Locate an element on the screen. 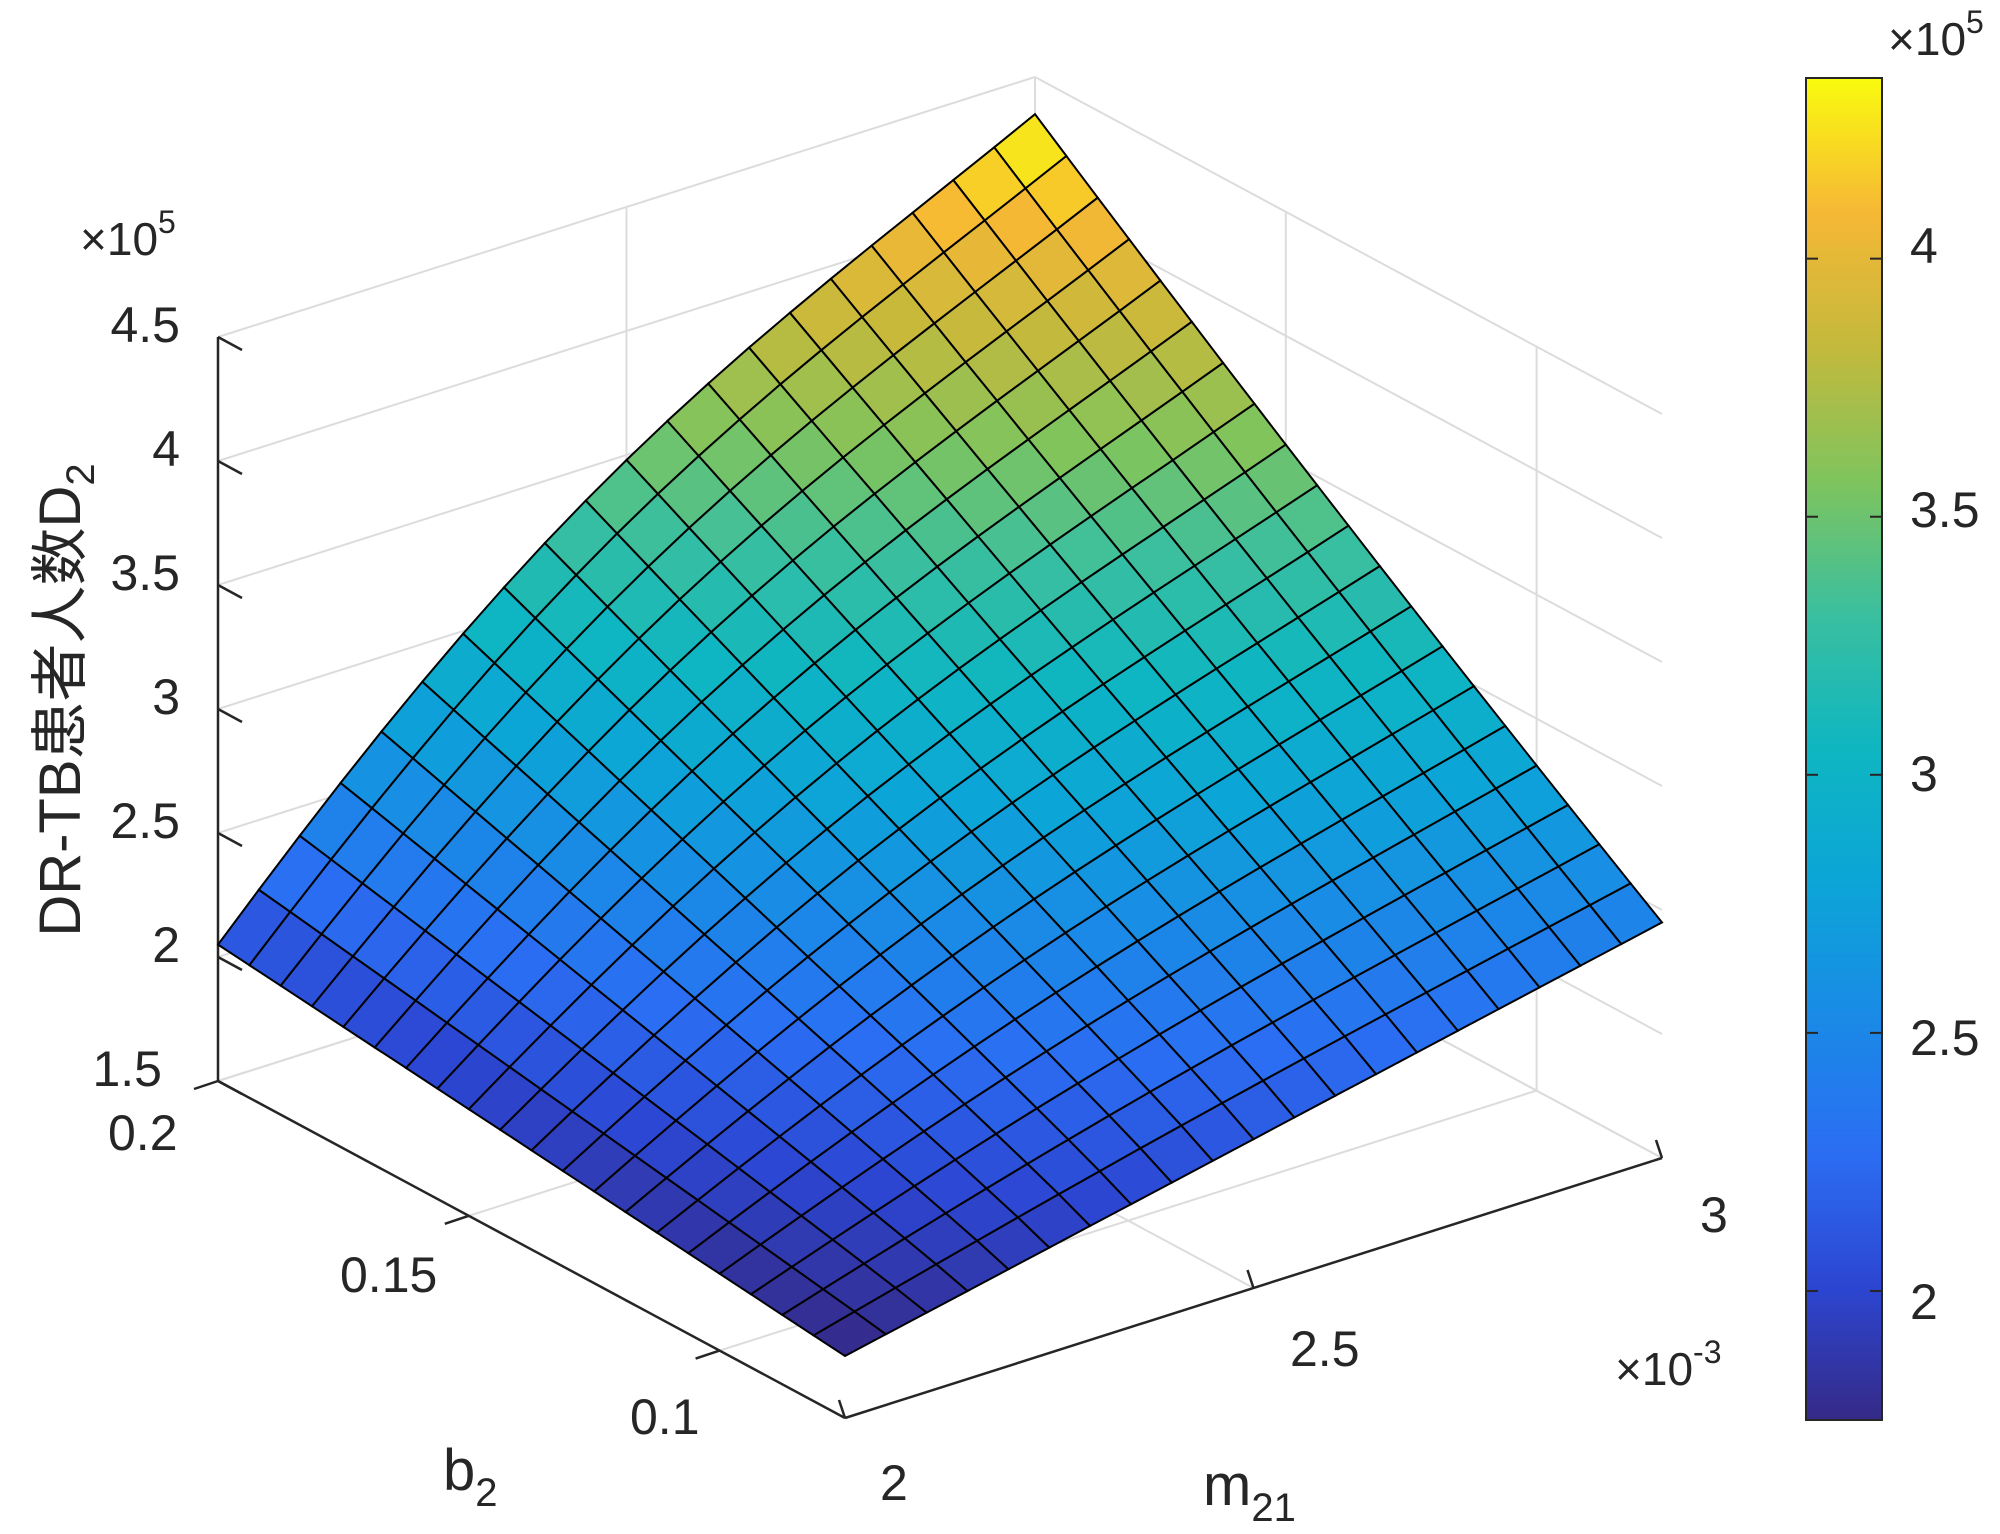 This screenshot has width=2000, height=1534. m-tick-label: 3 is located at coordinates (1714, 1215).